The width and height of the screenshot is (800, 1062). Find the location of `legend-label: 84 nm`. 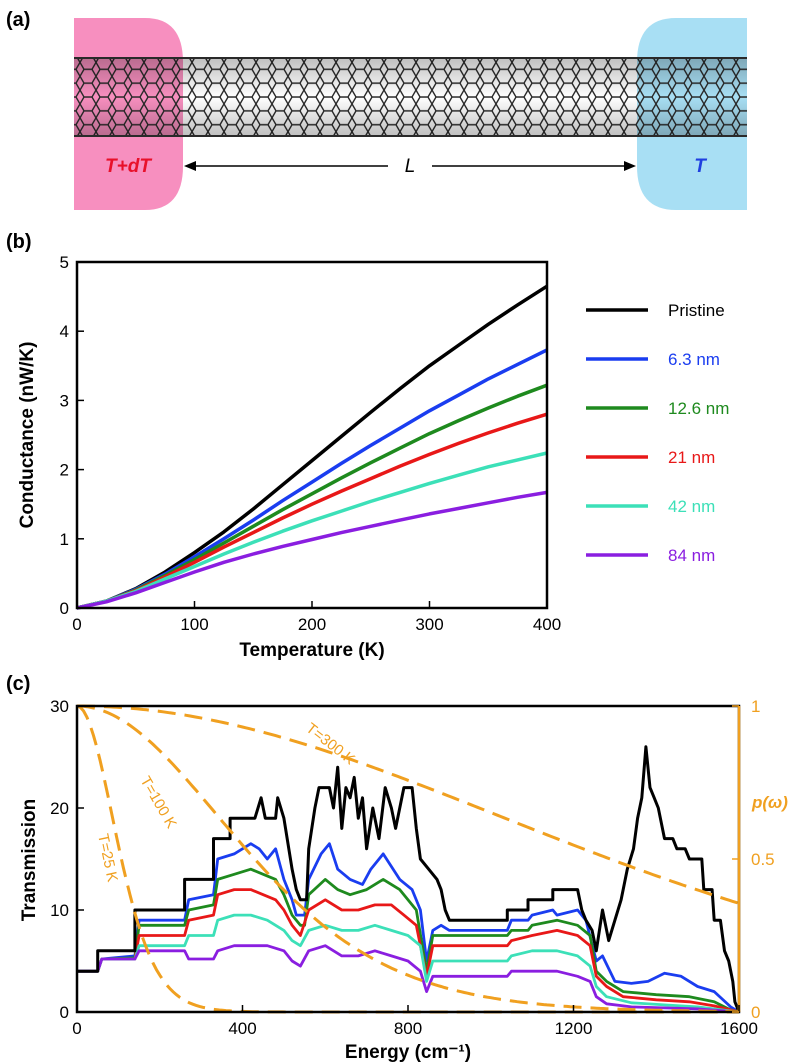

legend-label: 84 nm is located at coordinates (691, 555).